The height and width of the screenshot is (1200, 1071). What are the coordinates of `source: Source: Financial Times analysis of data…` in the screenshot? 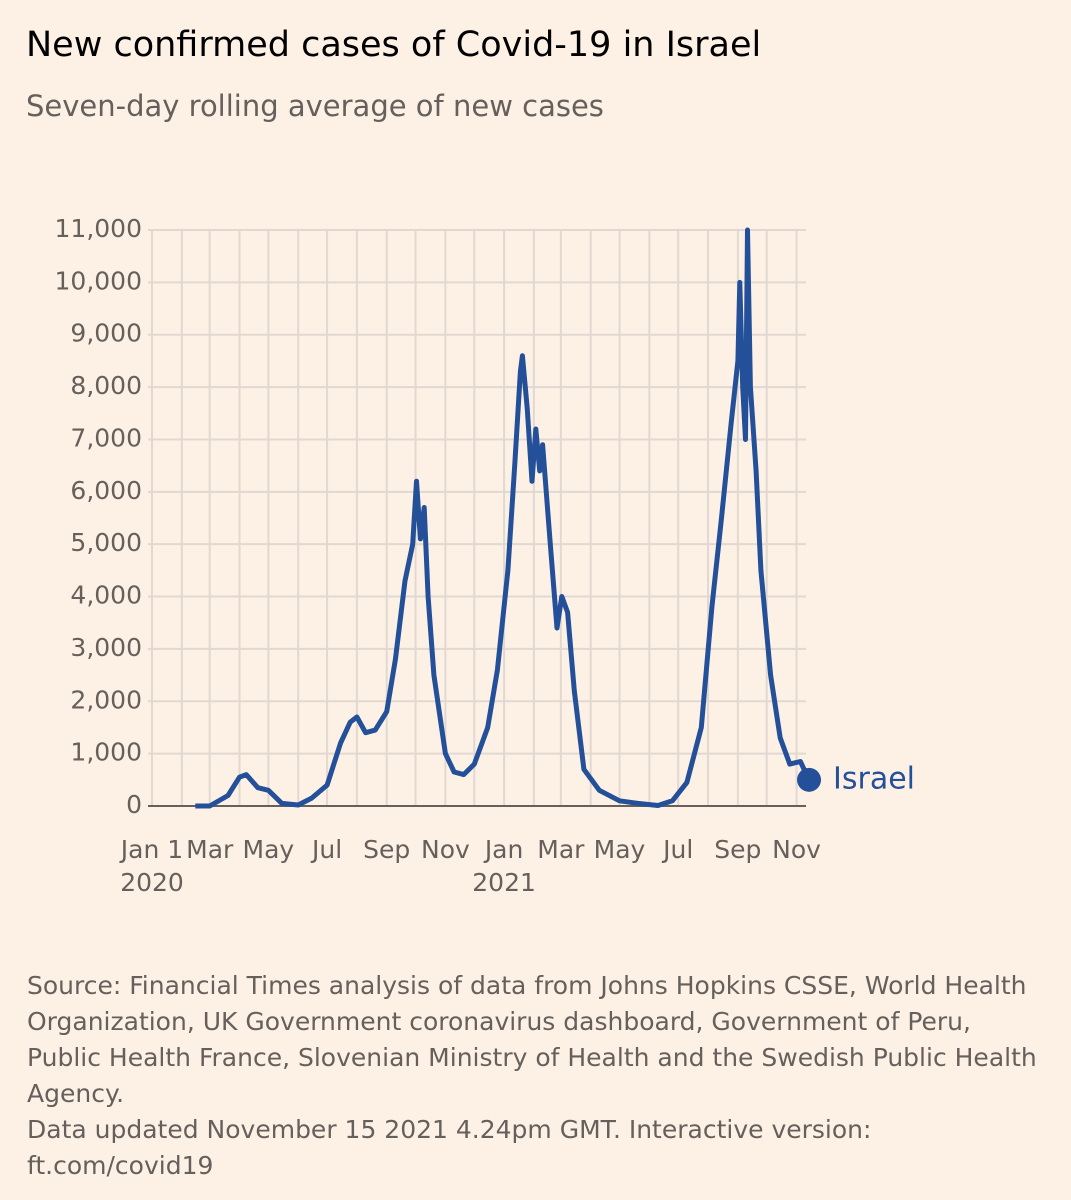 It's located at (532, 1039).